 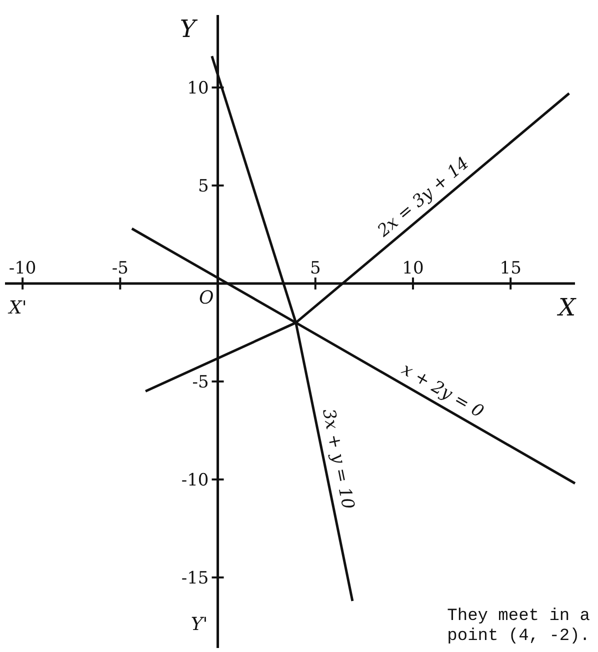 I want to click on x-tick-label: 15, so click(x=511, y=268).